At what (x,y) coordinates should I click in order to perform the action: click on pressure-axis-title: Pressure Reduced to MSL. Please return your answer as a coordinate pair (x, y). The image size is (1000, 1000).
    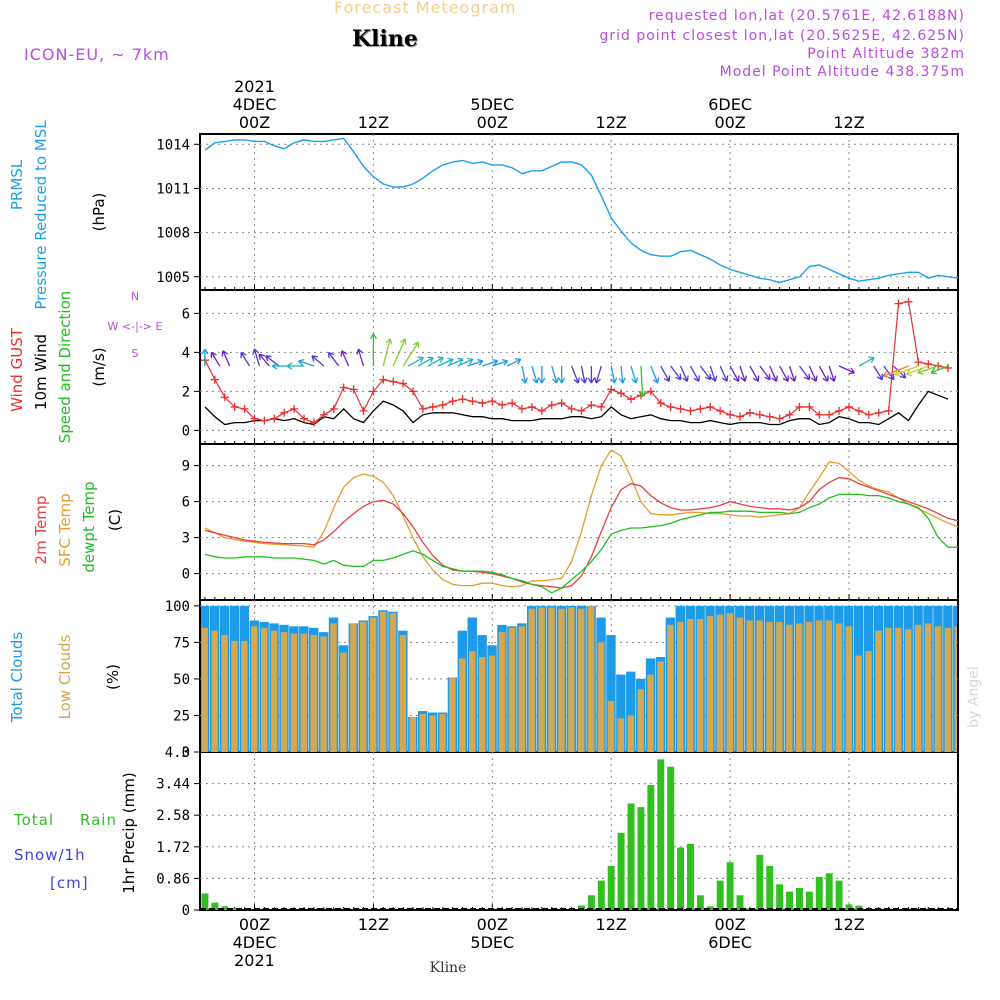
    Looking at the image, I should click on (41, 215).